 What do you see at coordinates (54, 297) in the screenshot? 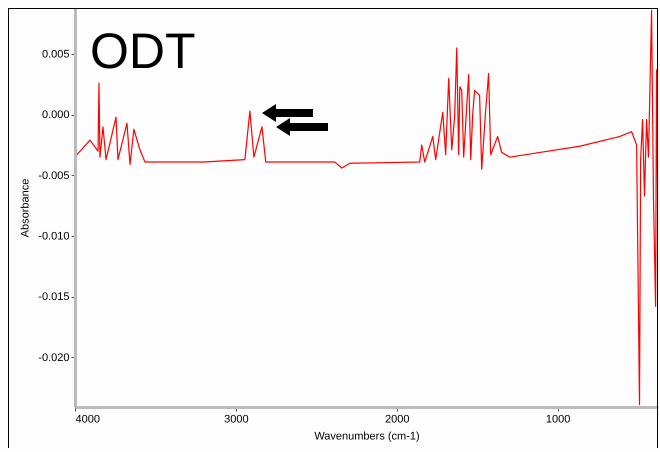
I see `y-tick-label: -0.015` at bounding box center [54, 297].